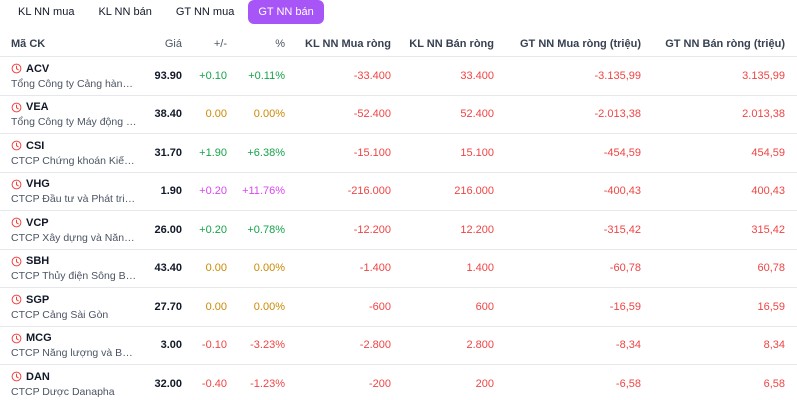 The image size is (797, 400). I want to click on tab-bar: KL NN mua KL NN bán GT NN mua GT NN bán, so click(166, 12).